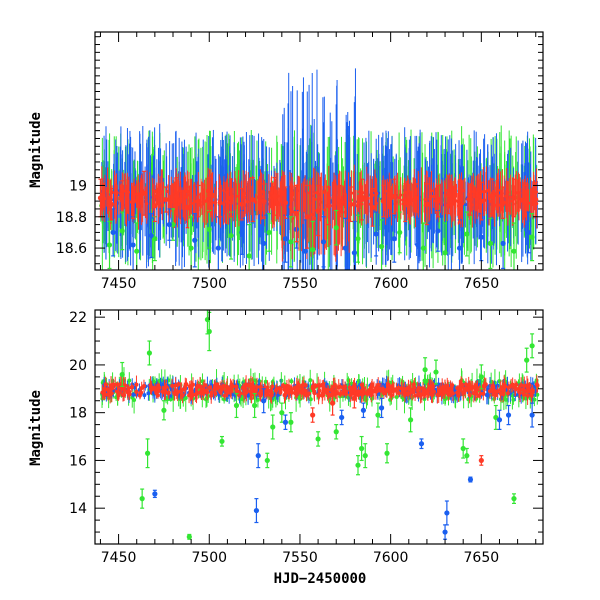 The height and width of the screenshot is (600, 600). Describe the element at coordinates (119, 558) in the screenshot. I see `x-tick-label: 7450` at that location.